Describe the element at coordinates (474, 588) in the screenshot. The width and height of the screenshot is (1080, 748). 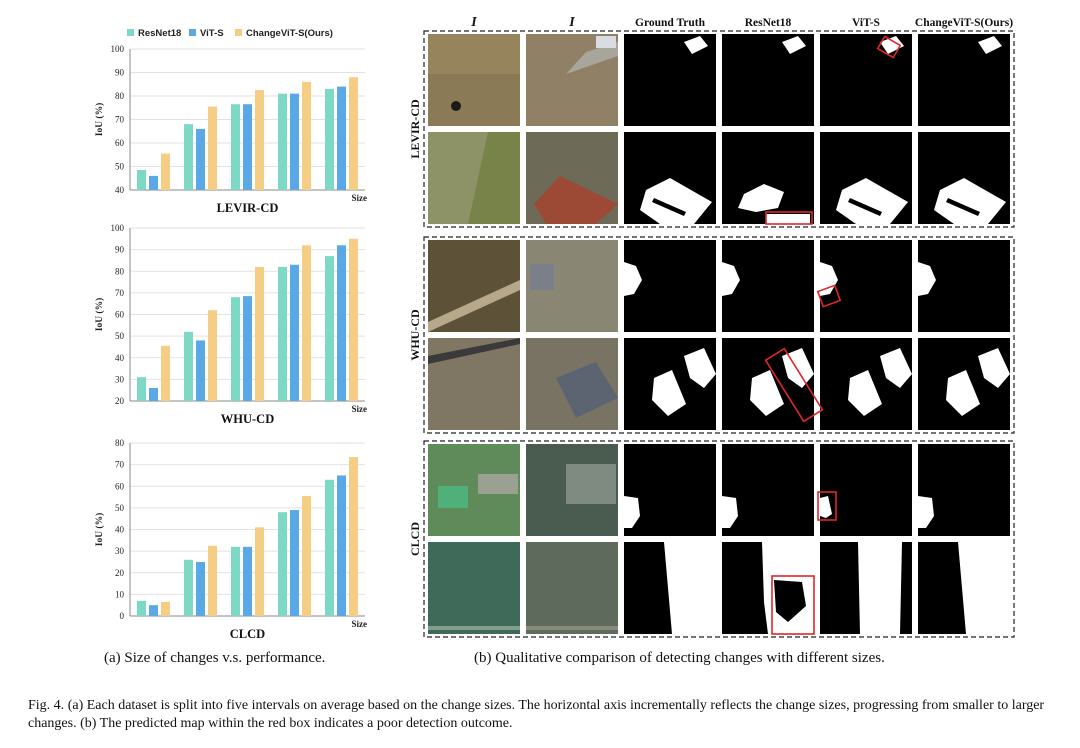
I see `image-i1` at that location.